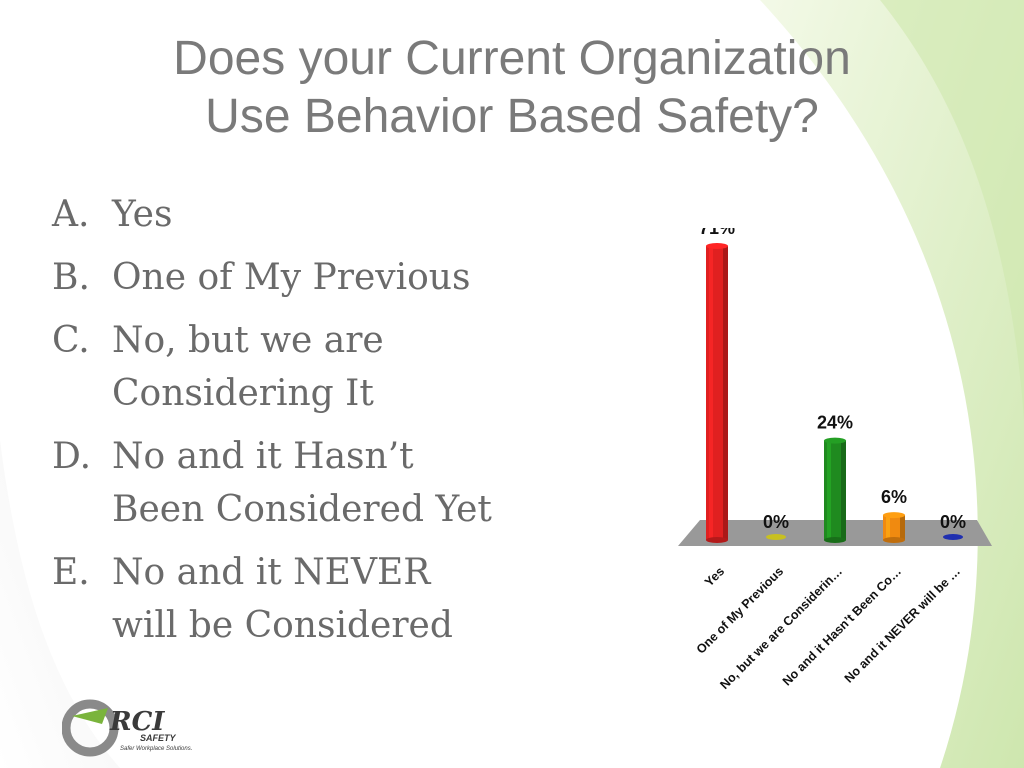  I want to click on option-letter: E., so click(71, 572).